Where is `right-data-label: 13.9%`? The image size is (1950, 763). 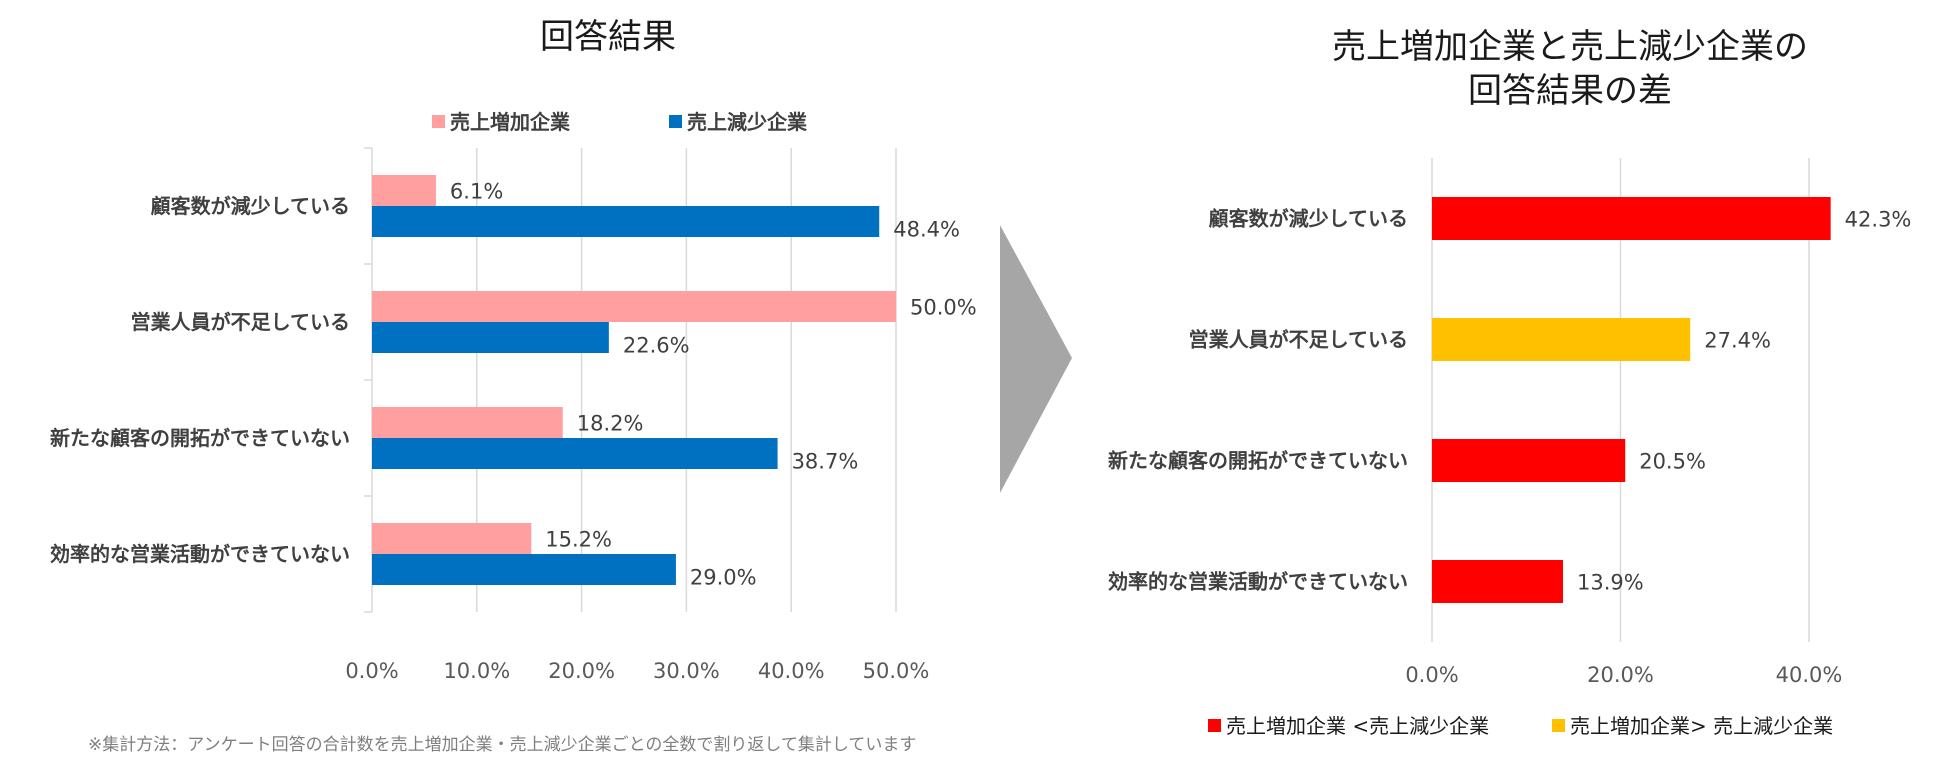
right-data-label: 13.9% is located at coordinates (1610, 583).